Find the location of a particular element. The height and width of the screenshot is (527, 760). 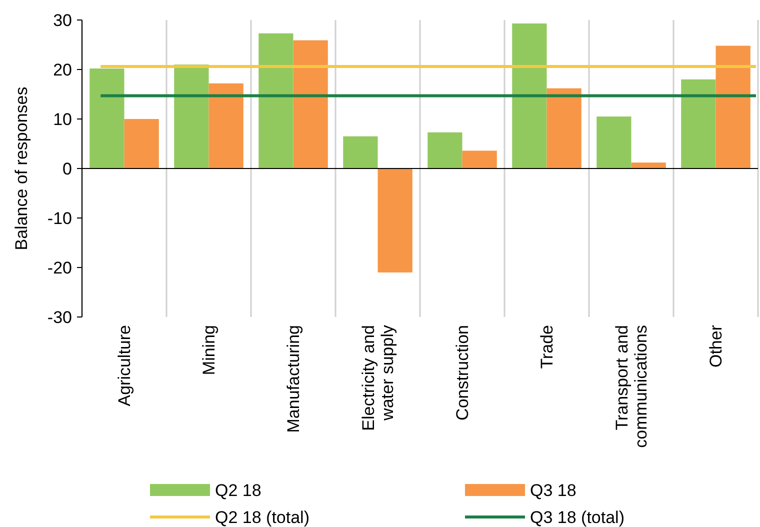

x-tick-label: Manufacturing is located at coordinates (294, 379).